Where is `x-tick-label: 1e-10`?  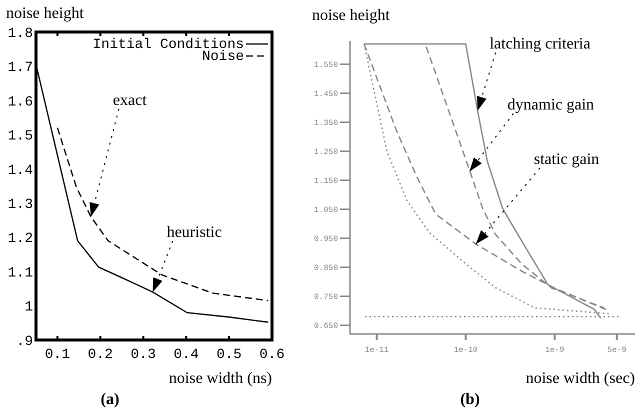
x-tick-label: 1e-10 is located at coordinates (466, 350).